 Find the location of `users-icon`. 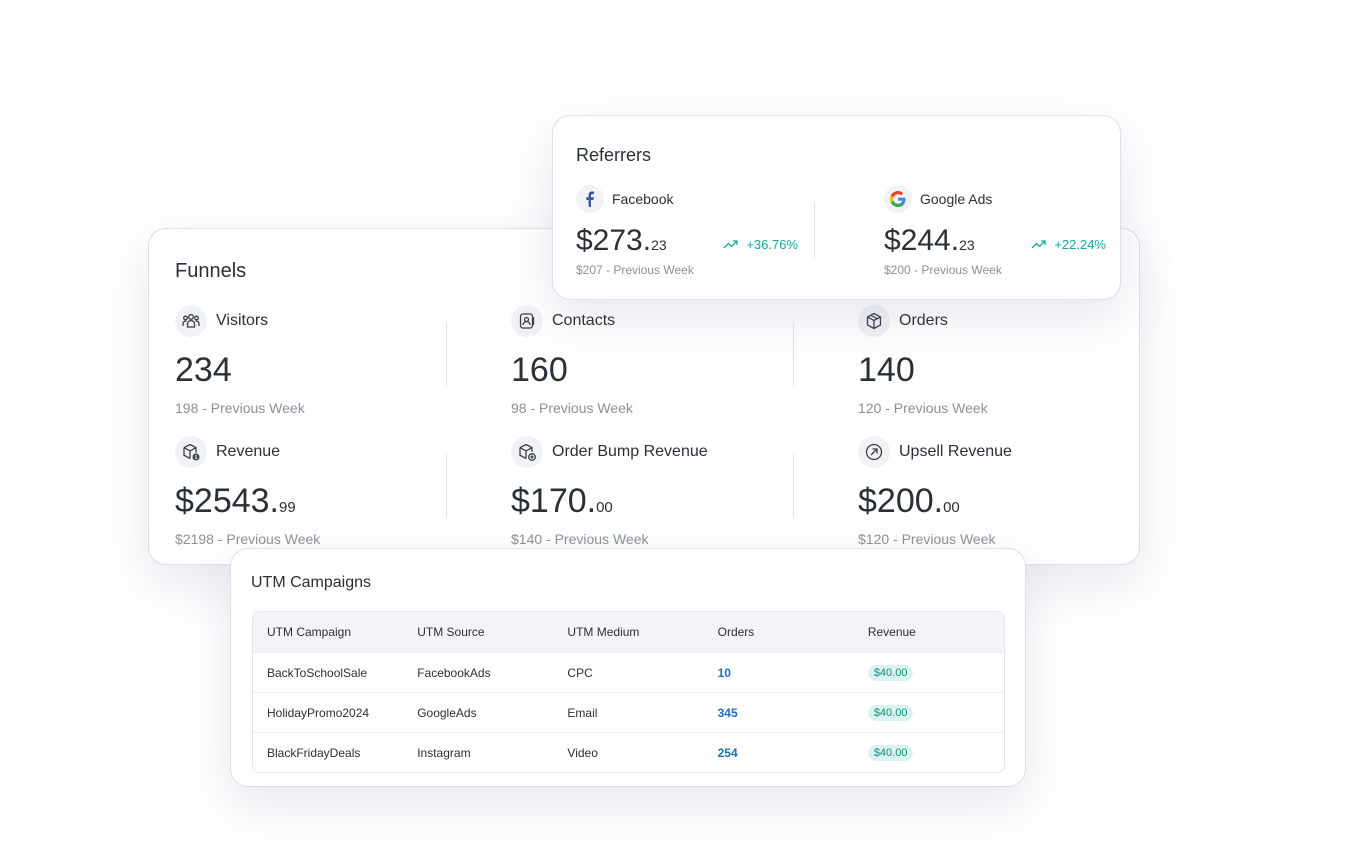

users-icon is located at coordinates (191, 321).